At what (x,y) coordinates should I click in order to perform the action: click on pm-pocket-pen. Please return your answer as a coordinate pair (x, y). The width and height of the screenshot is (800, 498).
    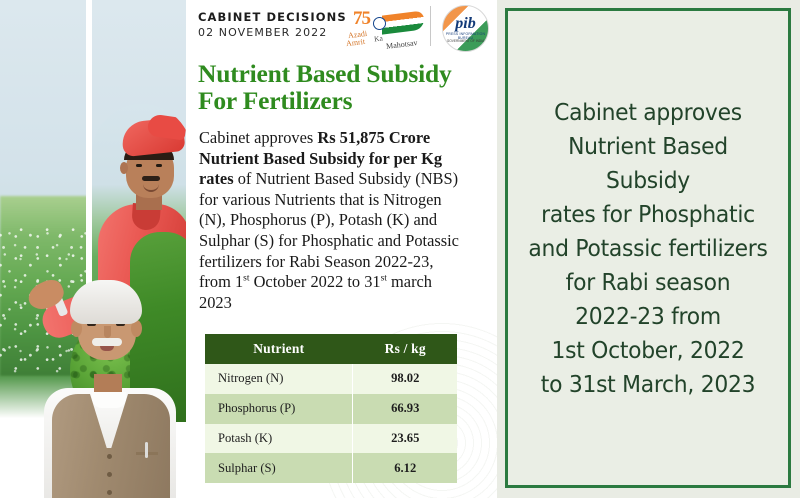
    Looking at the image, I should click on (146, 450).